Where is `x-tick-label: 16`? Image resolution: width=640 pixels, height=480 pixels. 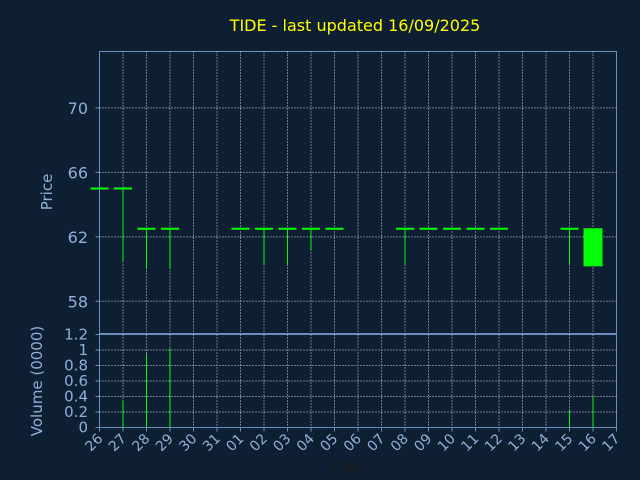 x-tick-label: 16 is located at coordinates (588, 443).